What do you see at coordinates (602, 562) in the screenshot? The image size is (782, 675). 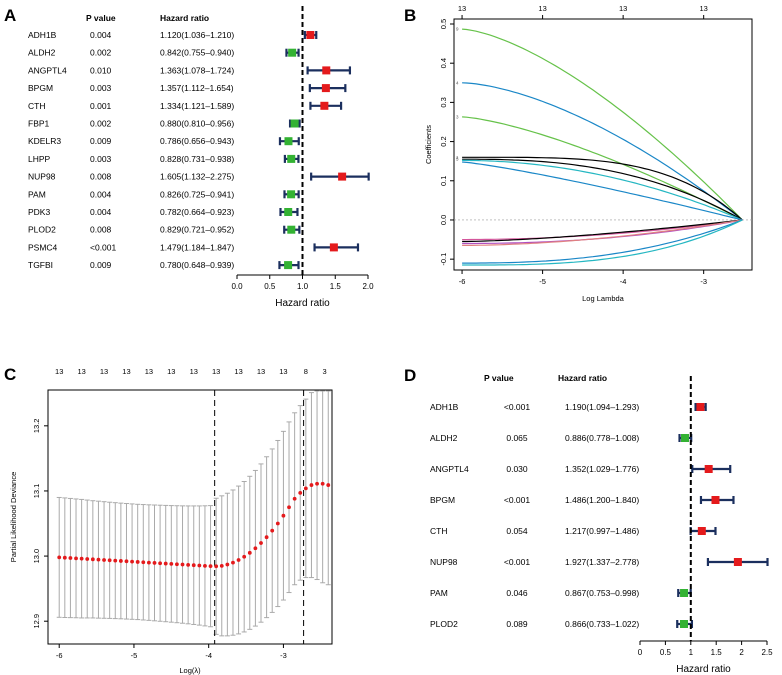 I see `hazard-ratio-text: 1.927(1.337–2.778)` at bounding box center [602, 562].